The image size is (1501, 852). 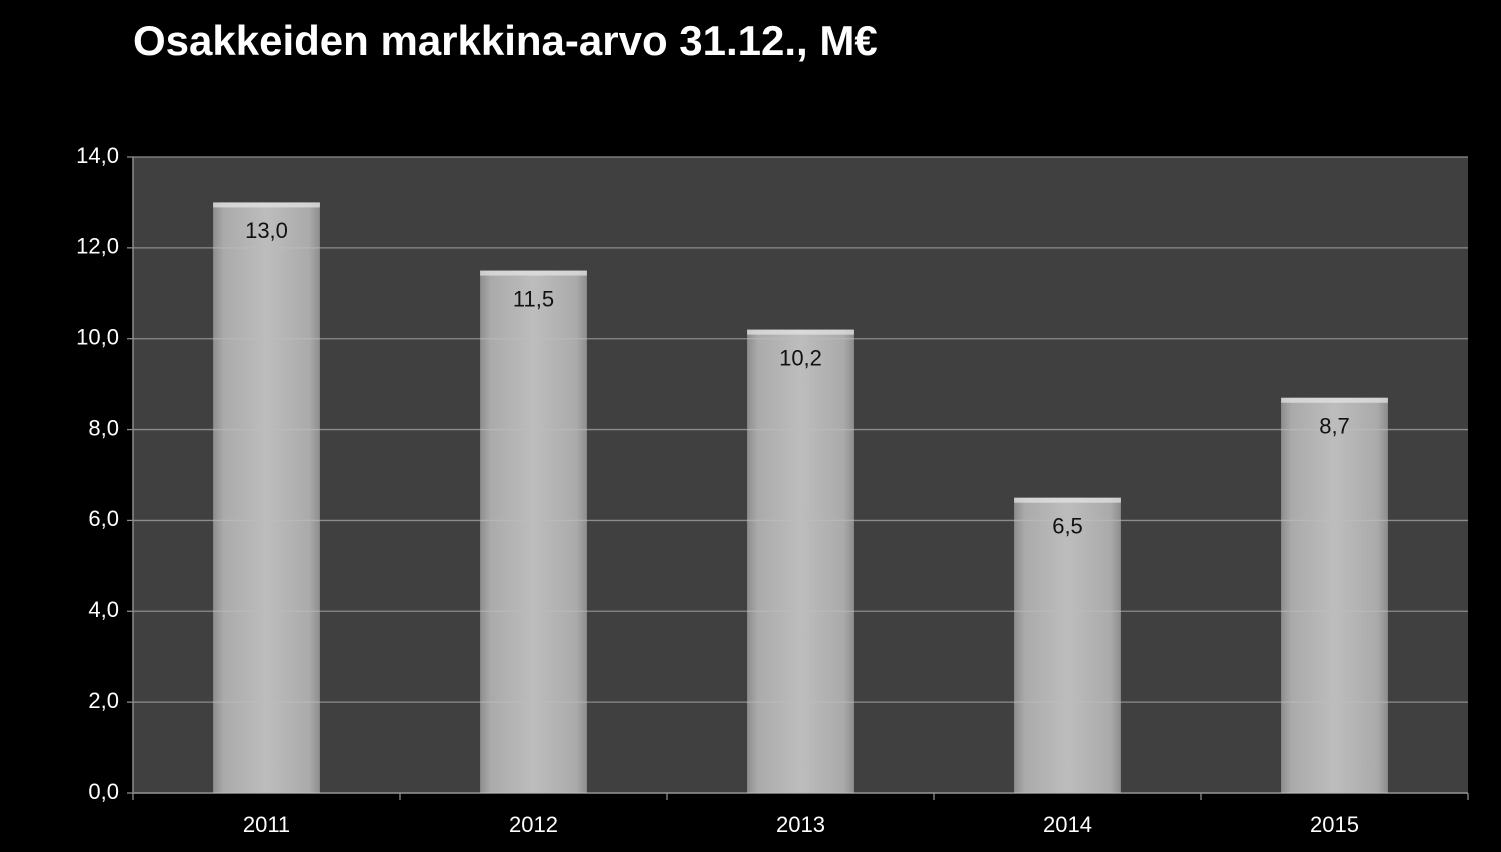 I want to click on y-tick-label: 14,0, so click(x=97, y=155).